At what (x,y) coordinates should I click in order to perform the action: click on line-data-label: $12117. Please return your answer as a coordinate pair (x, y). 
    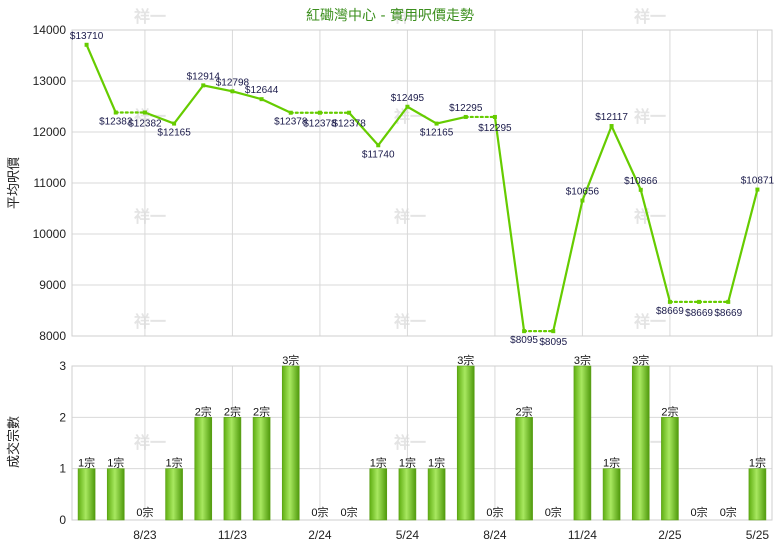
    Looking at the image, I should click on (611, 117).